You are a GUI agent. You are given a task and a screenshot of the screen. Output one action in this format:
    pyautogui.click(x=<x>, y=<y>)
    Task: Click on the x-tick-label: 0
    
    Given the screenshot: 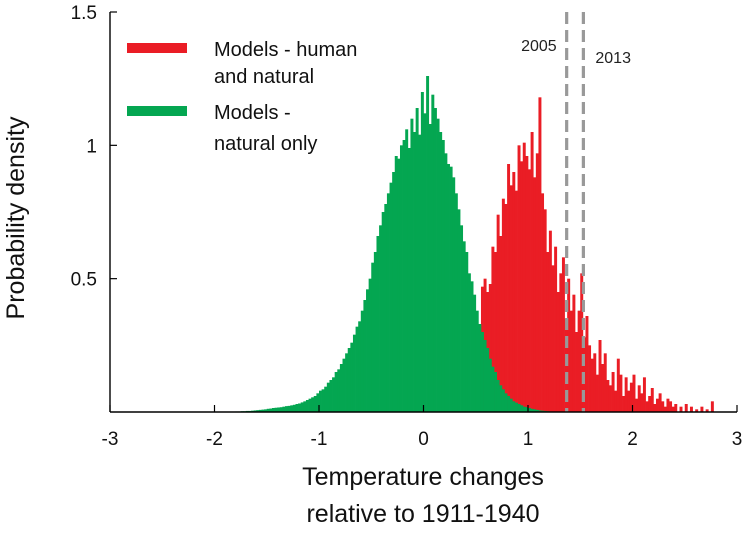 What is the action you would take?
    pyautogui.click(x=423, y=439)
    